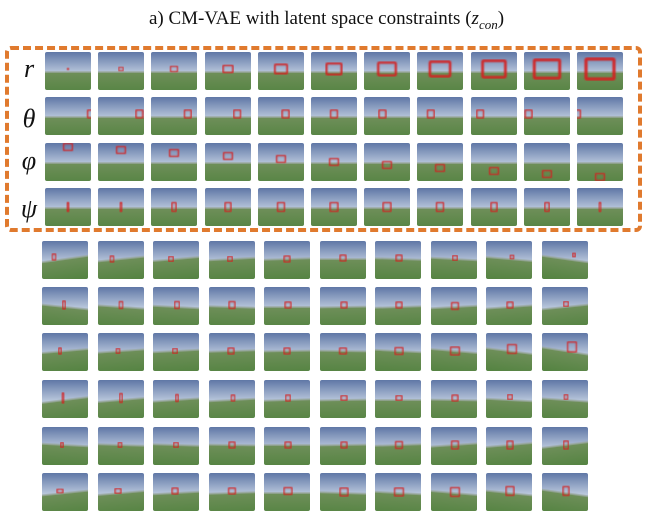  Describe the element at coordinates (488, 24) in the screenshot. I see `title-subscript: con` at that location.